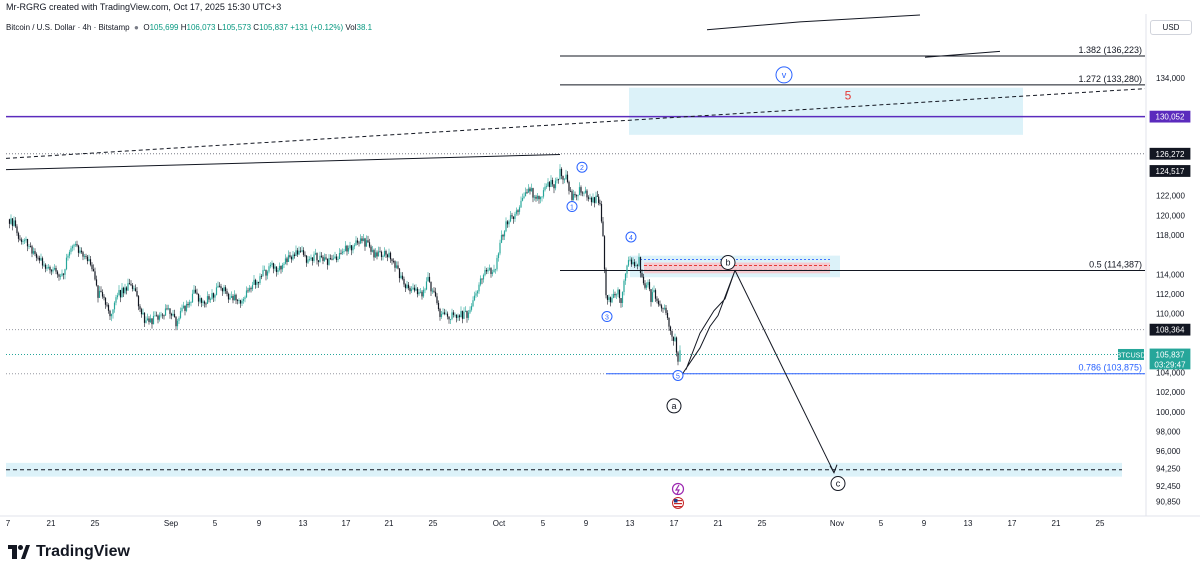 This screenshot has height=572, width=1200. Describe the element at coordinates (171, 523) in the screenshot. I see `x-tick-label: Sep` at that location.